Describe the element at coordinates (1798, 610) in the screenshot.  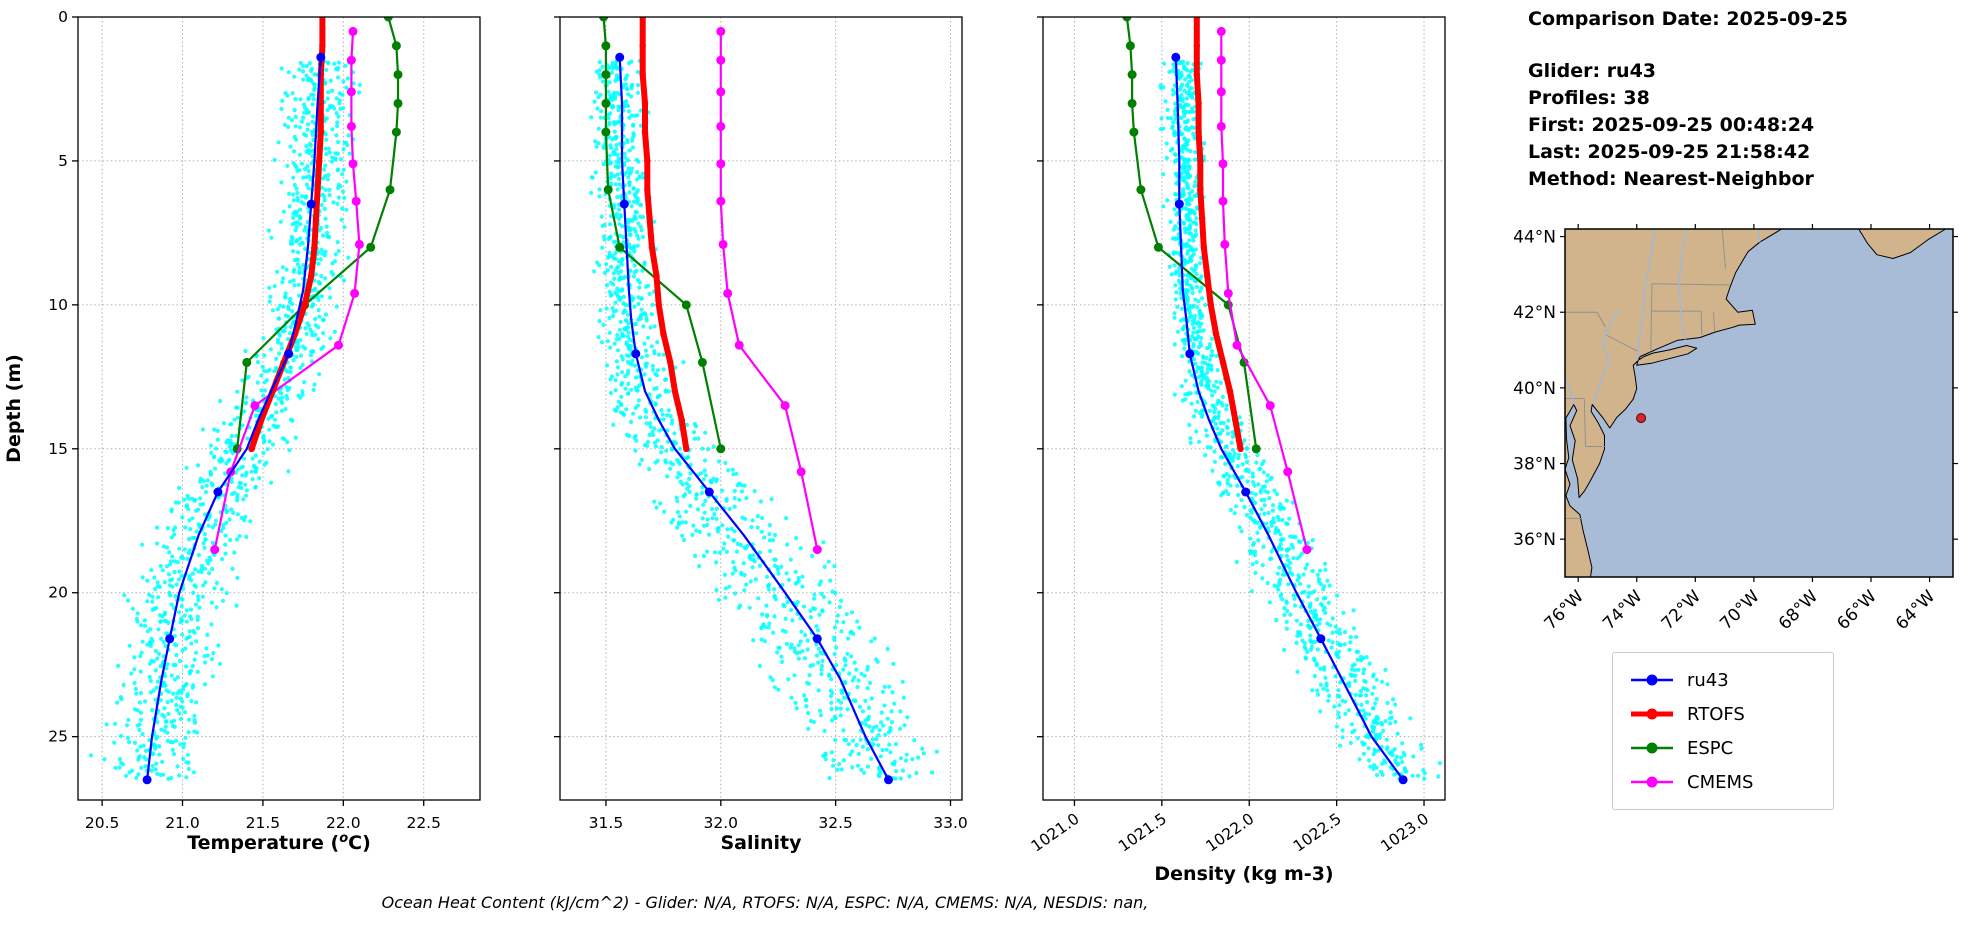
I see `svg-text: 68°W` at that location.